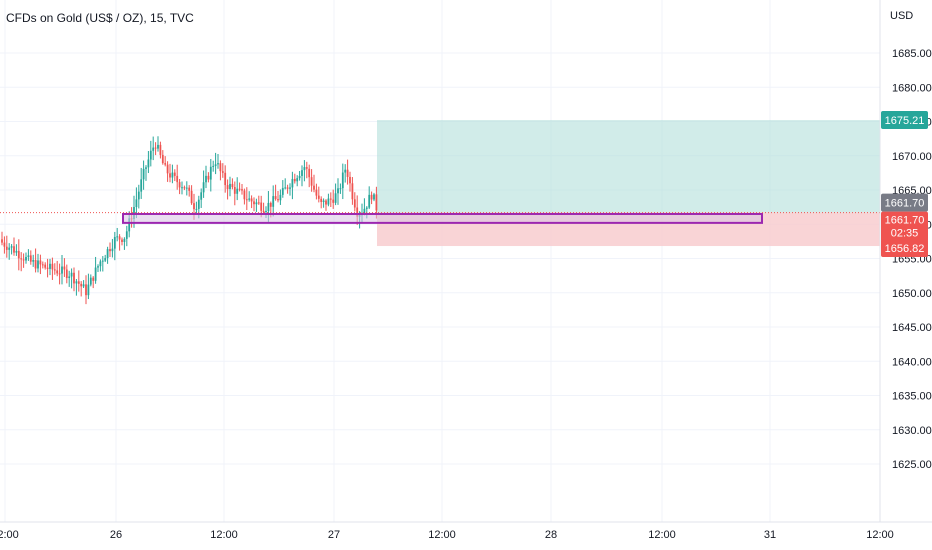  Describe the element at coordinates (912, 465) in the screenshot. I see `y-tick-label: 1625.00` at that location.